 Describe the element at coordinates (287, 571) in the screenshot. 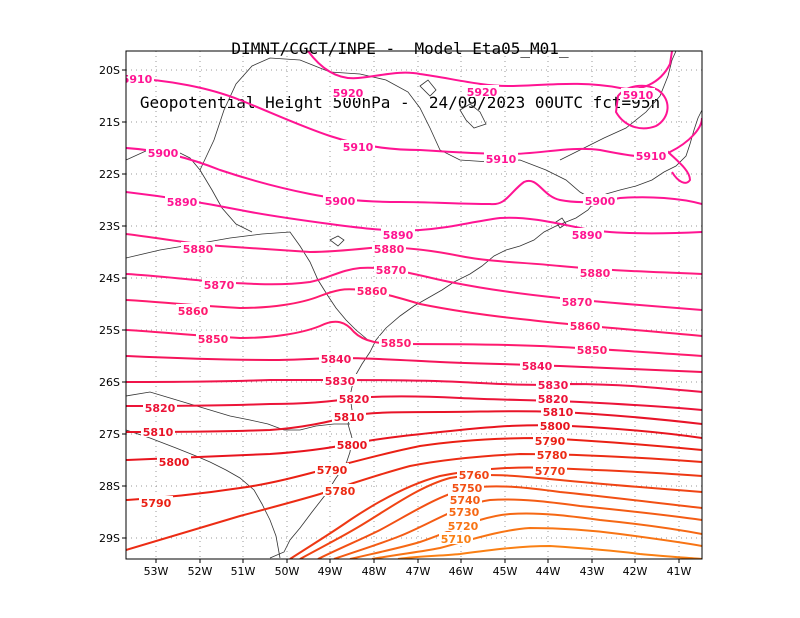

I see `lon-label: 50W` at that location.